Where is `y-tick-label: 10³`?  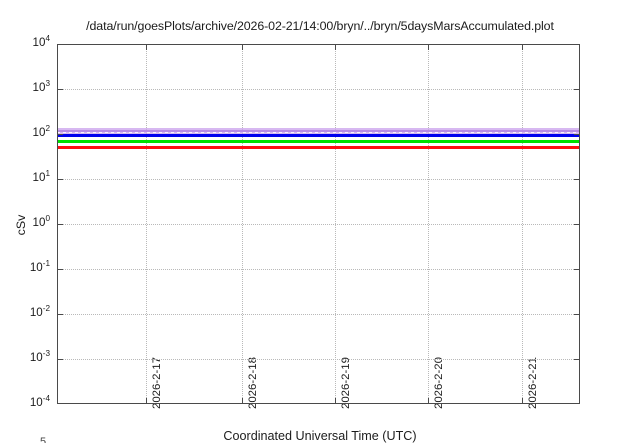
y-tick-label: 10³ is located at coordinates (41, 86).